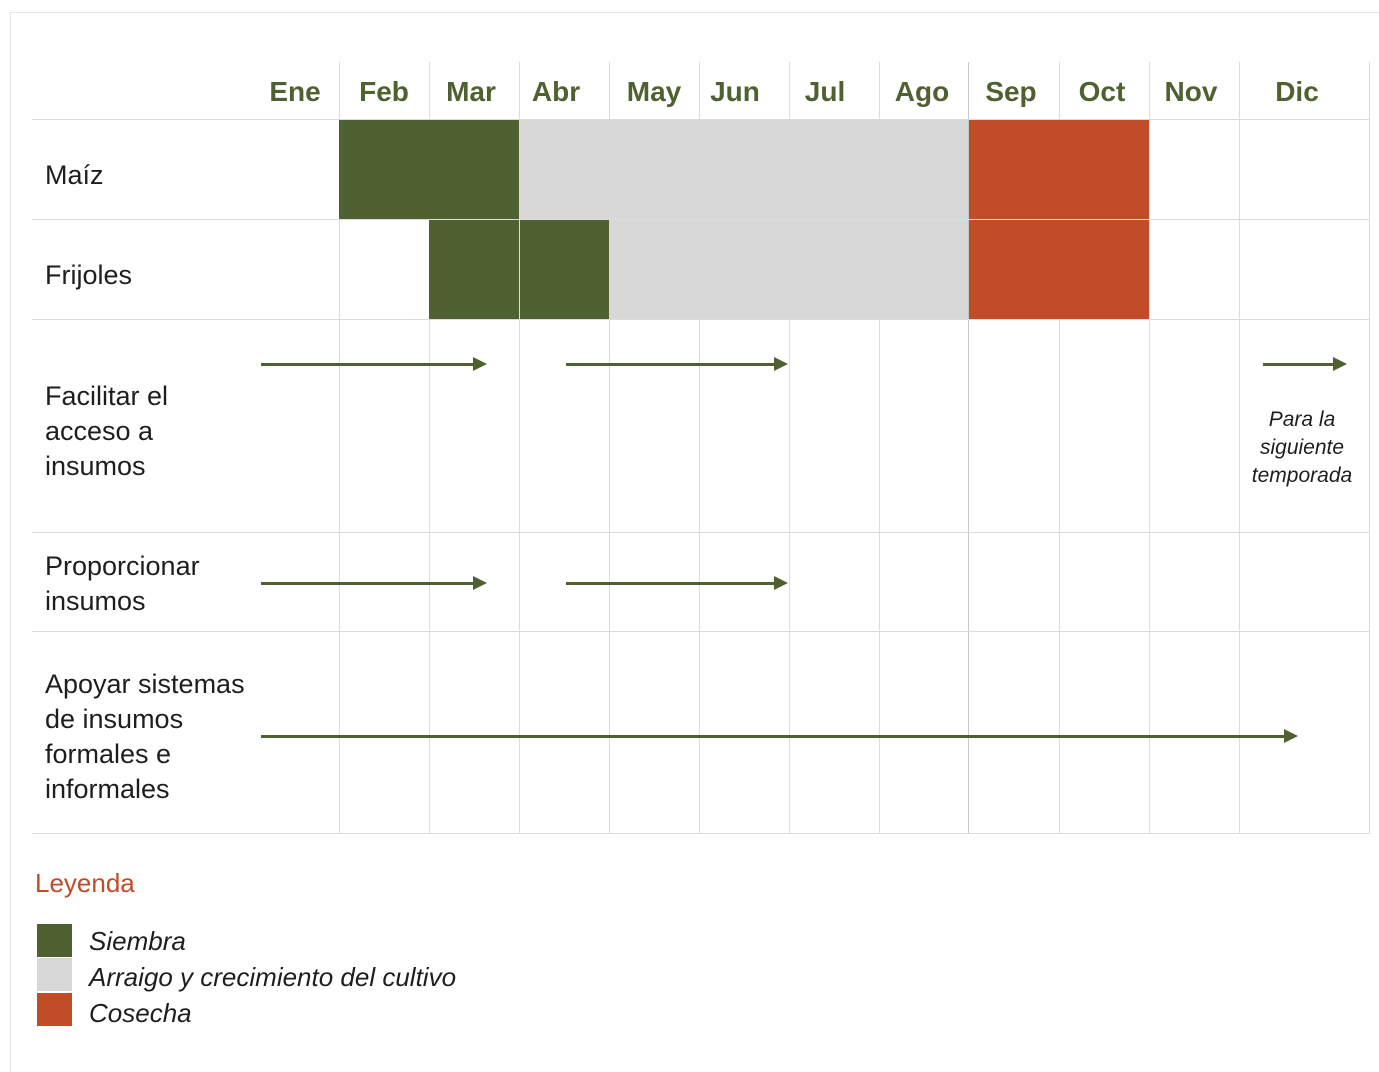 This screenshot has width=1379, height=1072. What do you see at coordinates (556, 91) in the screenshot?
I see `month-abr: Abr` at bounding box center [556, 91].